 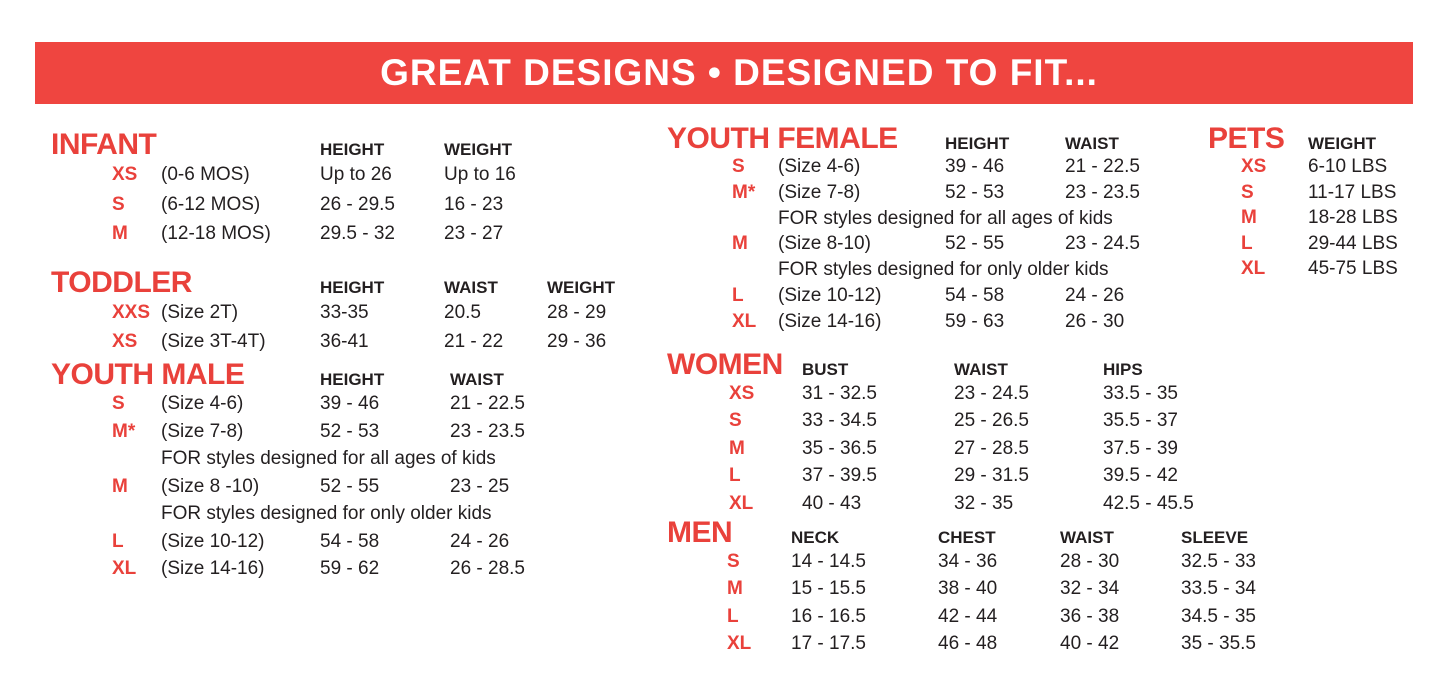 What do you see at coordinates (474, 341) in the screenshot?
I see `measurement-value: 21 - 22` at bounding box center [474, 341].